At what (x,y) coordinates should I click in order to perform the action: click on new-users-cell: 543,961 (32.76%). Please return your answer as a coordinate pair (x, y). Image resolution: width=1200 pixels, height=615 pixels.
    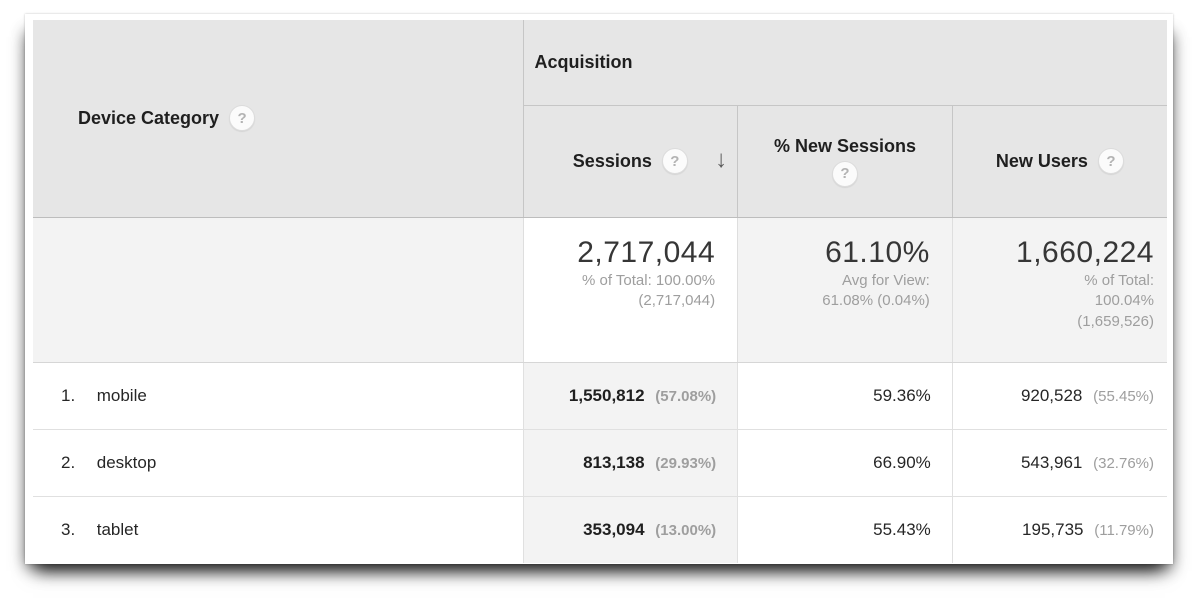
    Looking at the image, I should click on (1059, 463).